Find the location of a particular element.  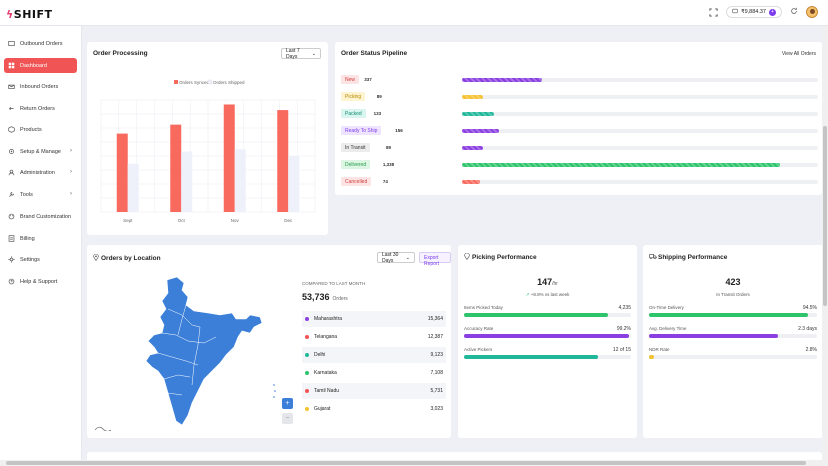

bar-orders-shipped is located at coordinates (294, 184).